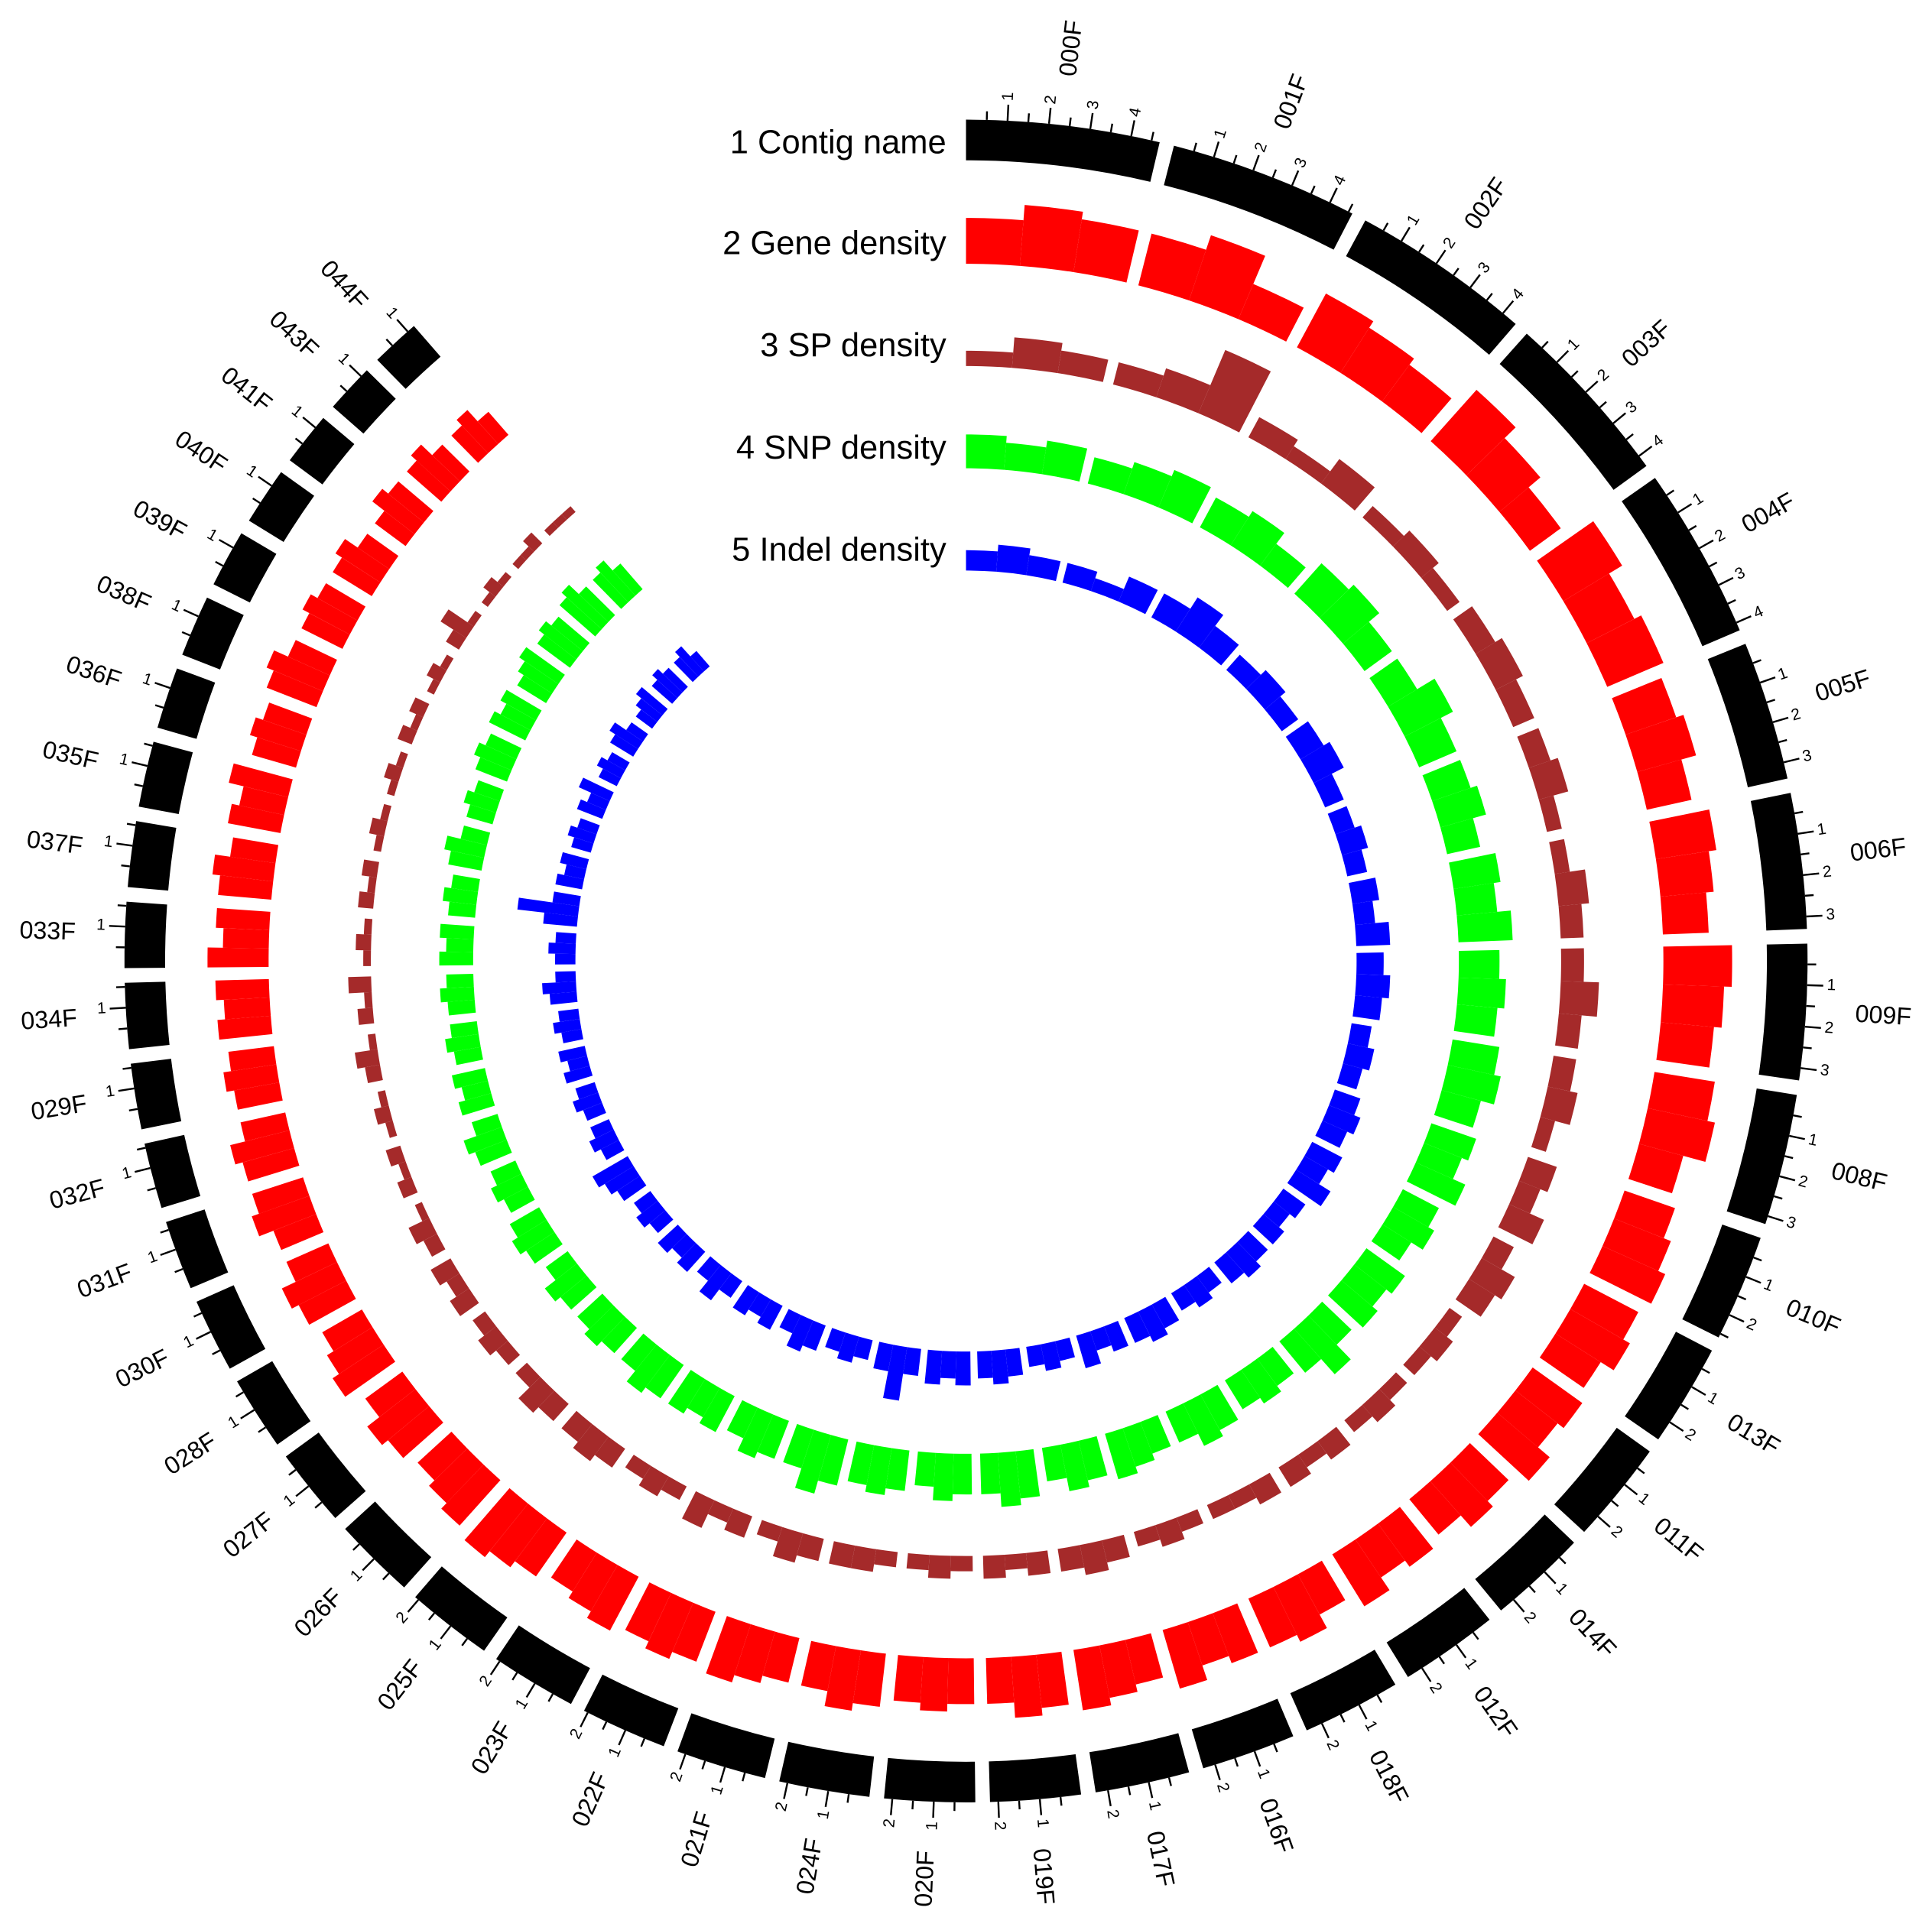  What do you see at coordinates (1495, 1712) in the screenshot?
I see `contig-label: 012F` at bounding box center [1495, 1712].